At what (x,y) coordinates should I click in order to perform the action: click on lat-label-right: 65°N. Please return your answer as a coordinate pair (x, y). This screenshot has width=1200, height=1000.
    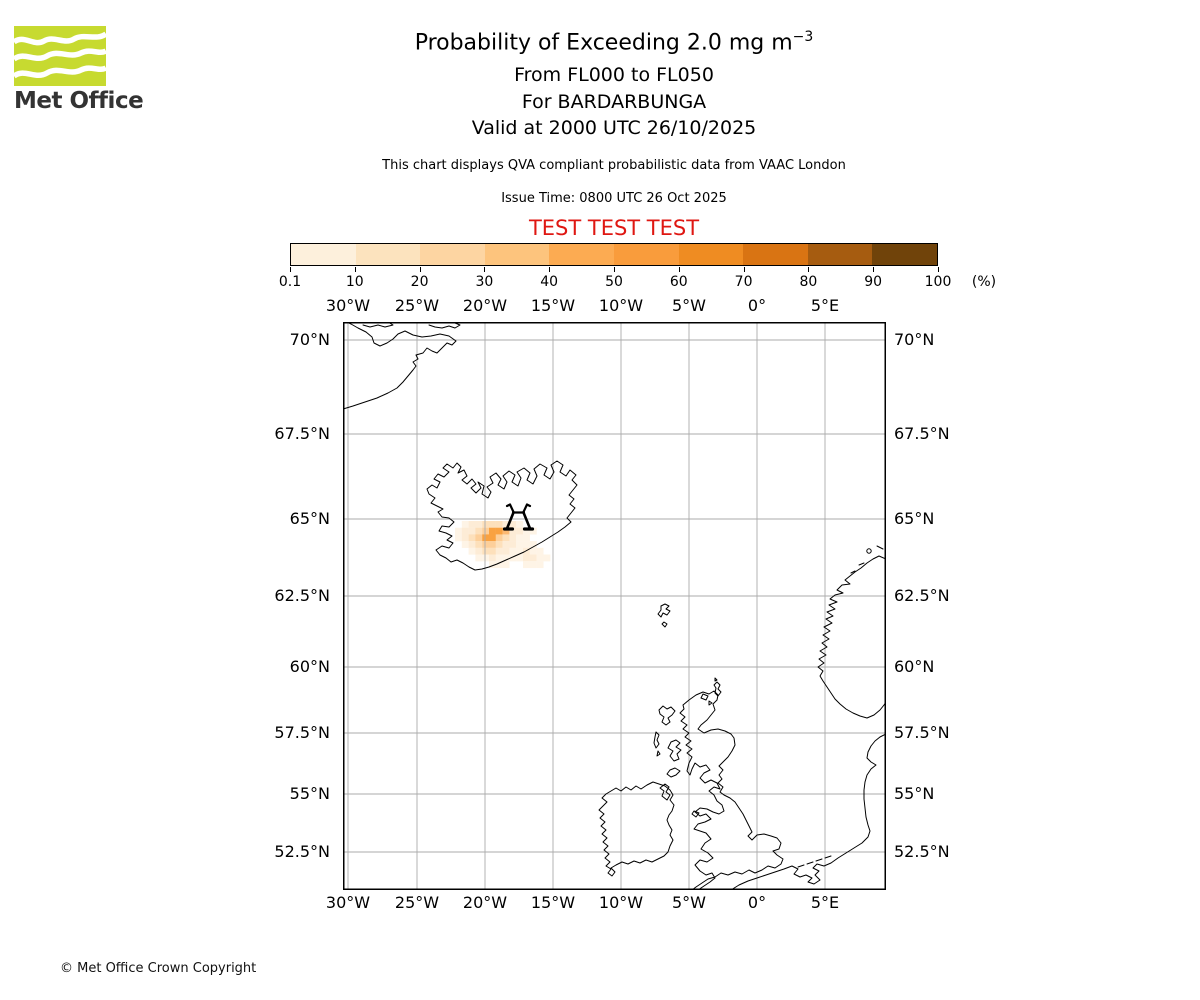
    Looking at the image, I should click on (914, 518).